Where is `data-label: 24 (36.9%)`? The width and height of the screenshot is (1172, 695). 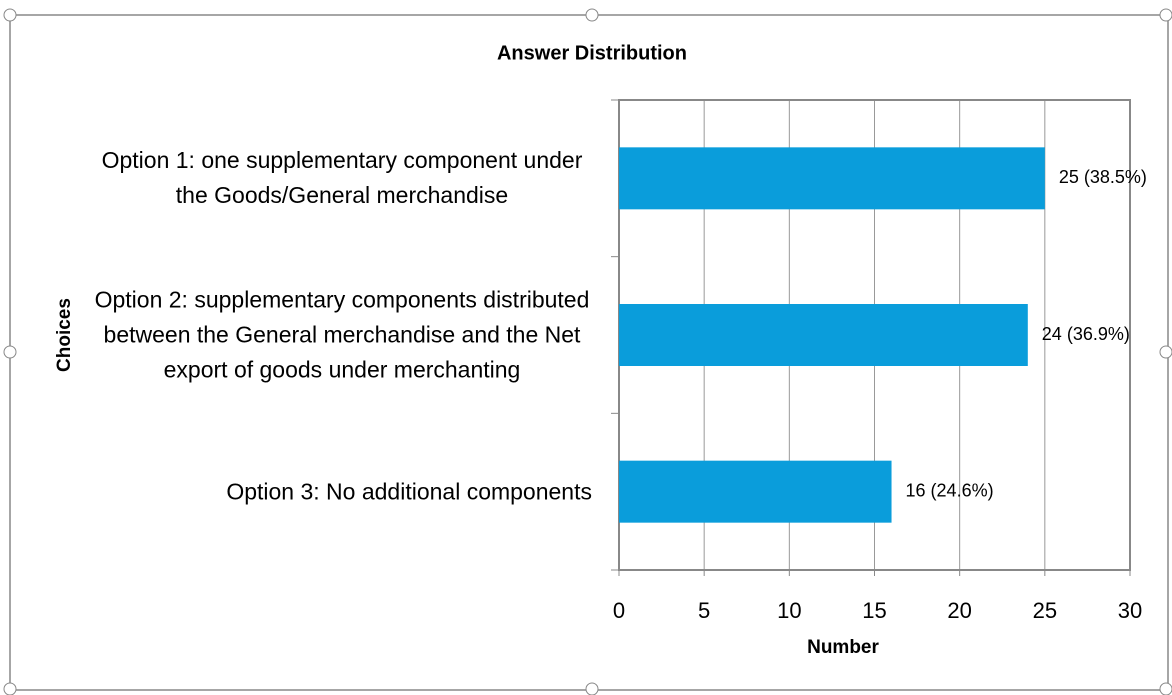
data-label: 24 (36.9%) is located at coordinates (1086, 334).